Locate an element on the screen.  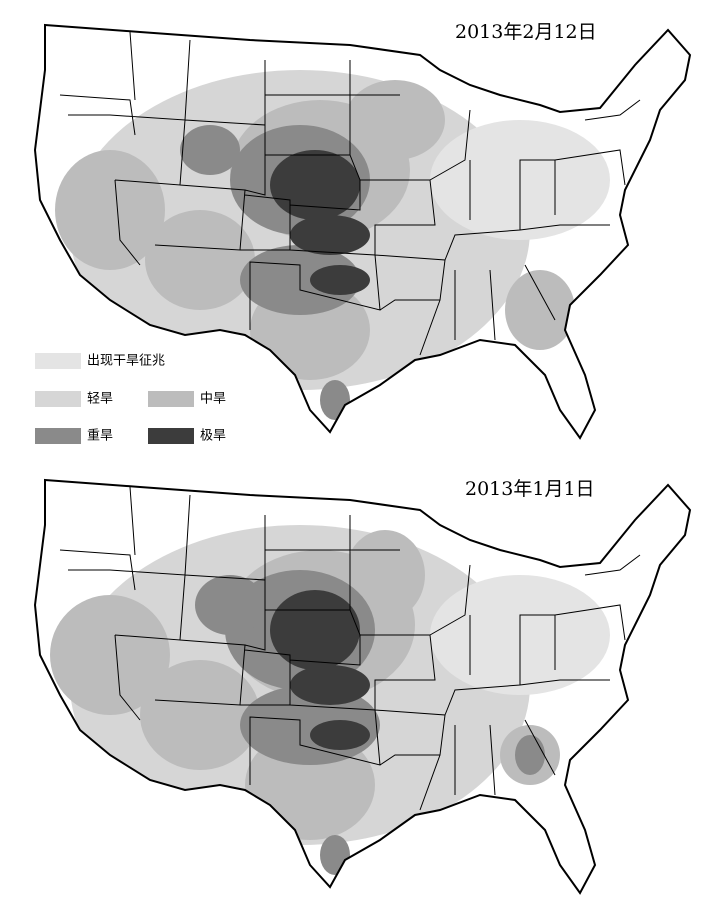
legend-label: 中旱 is located at coordinates (213, 399).